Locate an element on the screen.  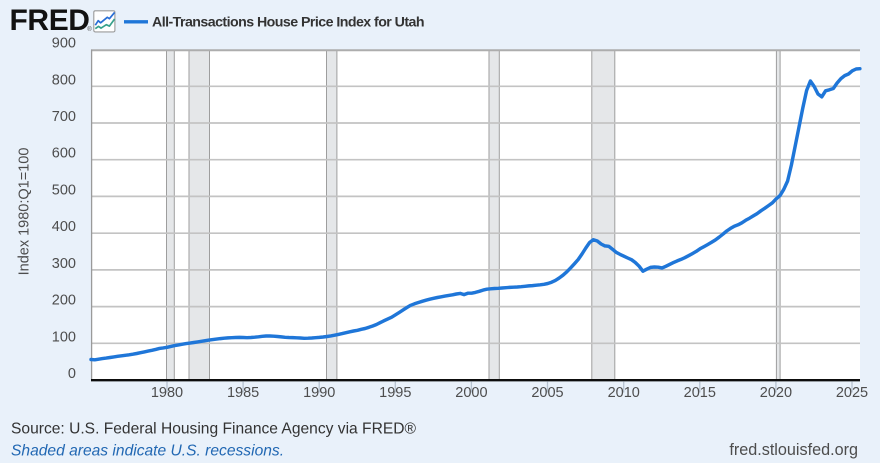
svg-text: 1990 is located at coordinates (319, 393).